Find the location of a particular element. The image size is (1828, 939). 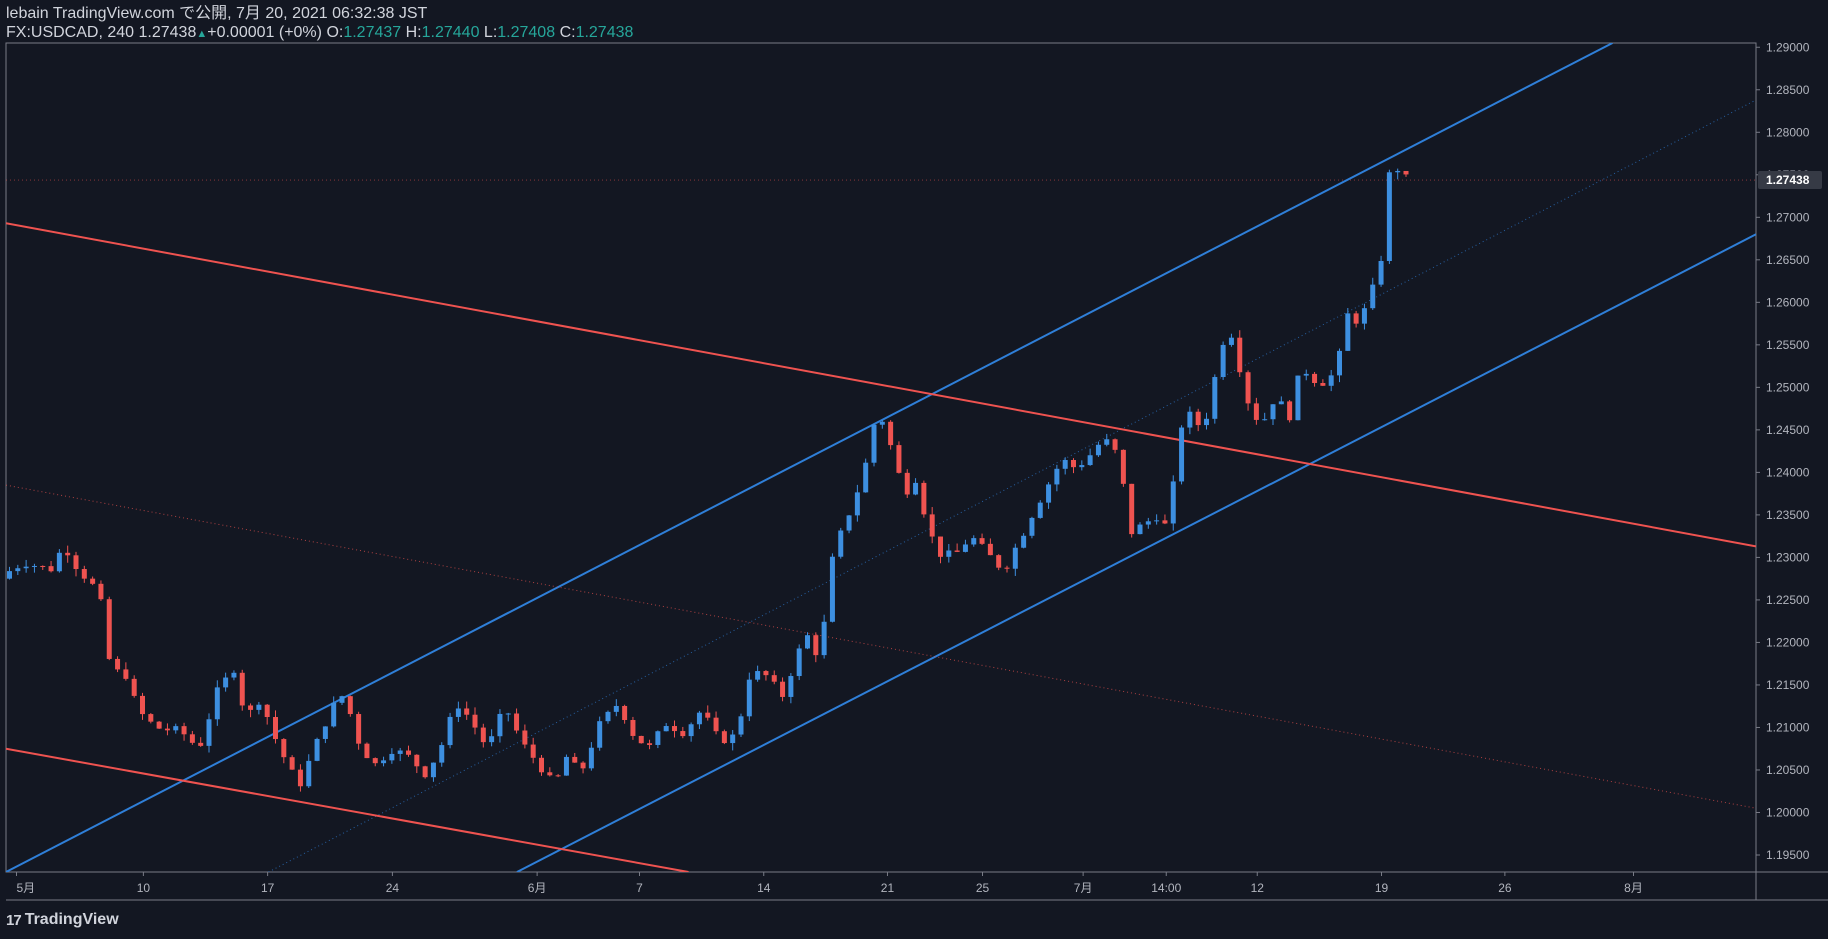

price-tick-label: 1.23000 is located at coordinates (1788, 557).